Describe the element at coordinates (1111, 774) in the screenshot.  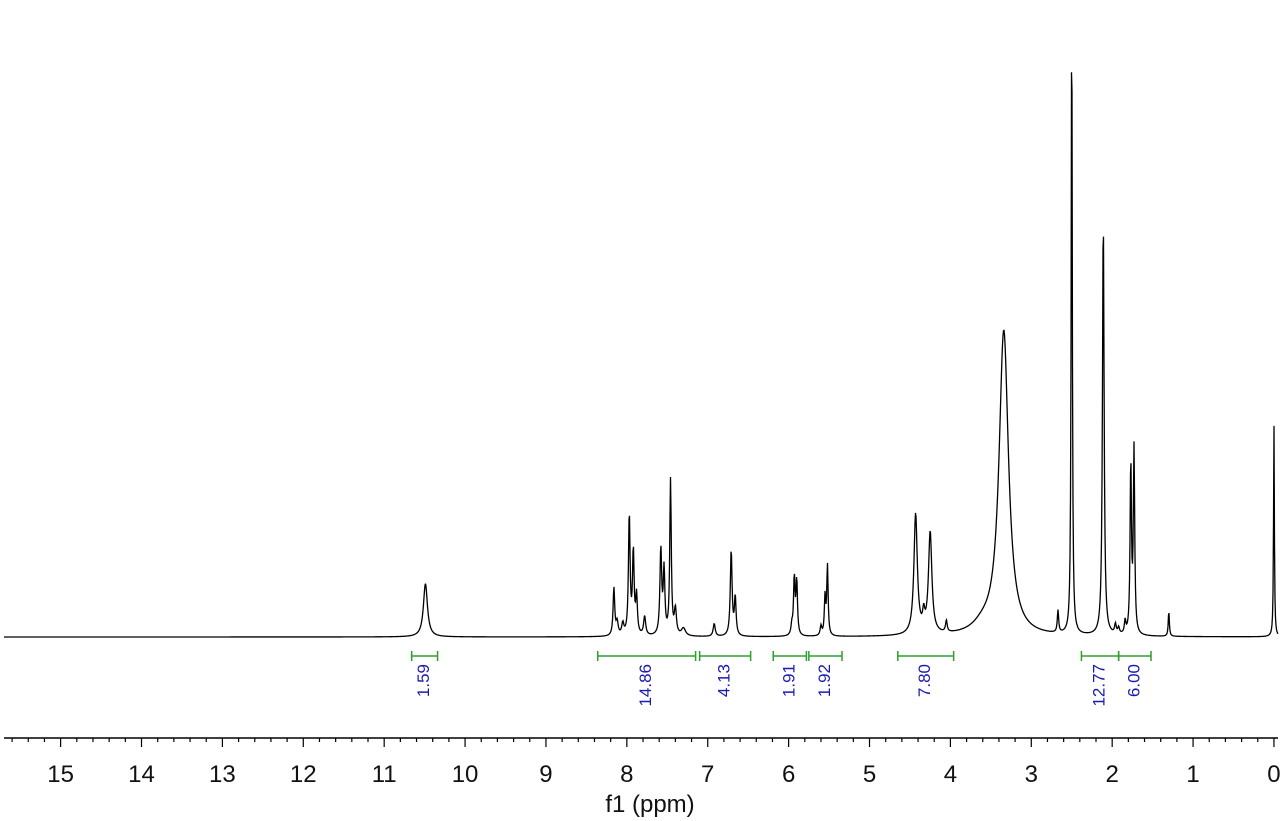
I see `x-tick-label: 2` at that location.